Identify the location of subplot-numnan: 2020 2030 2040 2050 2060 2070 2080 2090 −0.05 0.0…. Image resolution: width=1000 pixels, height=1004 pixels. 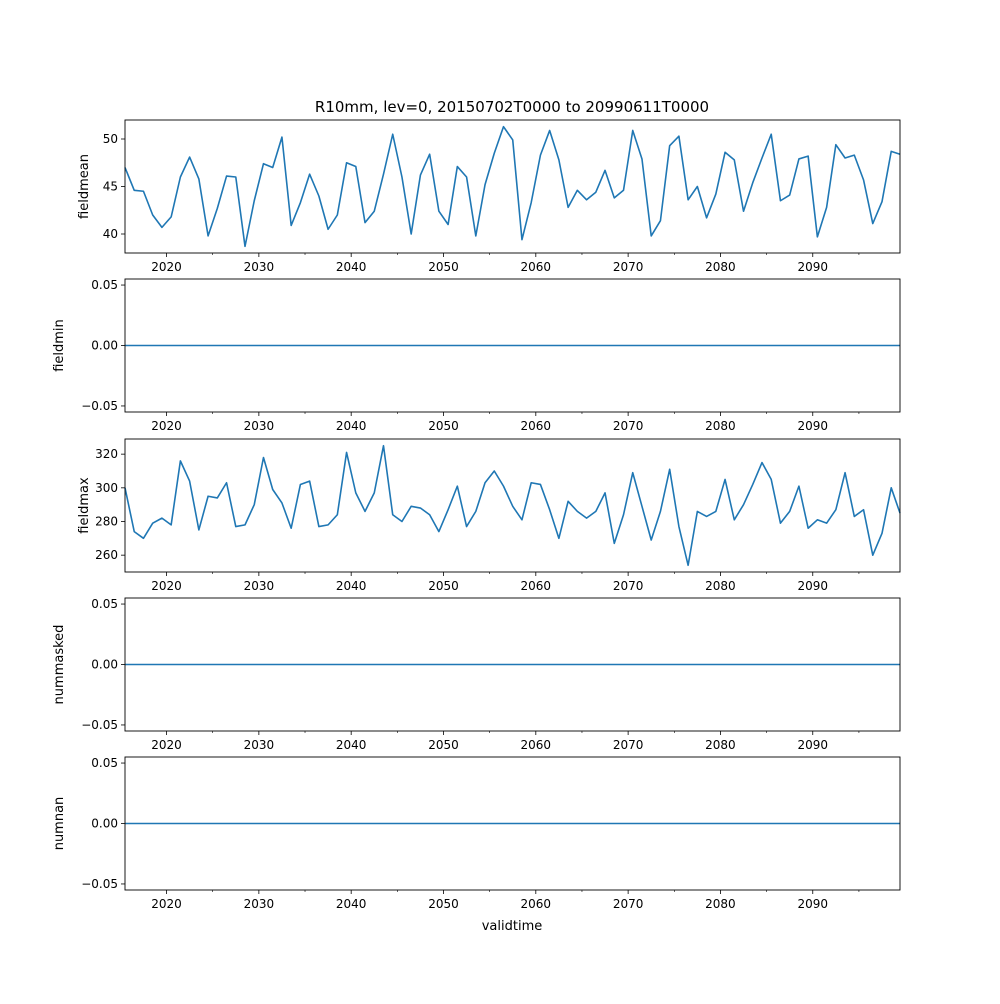
(476, 833).